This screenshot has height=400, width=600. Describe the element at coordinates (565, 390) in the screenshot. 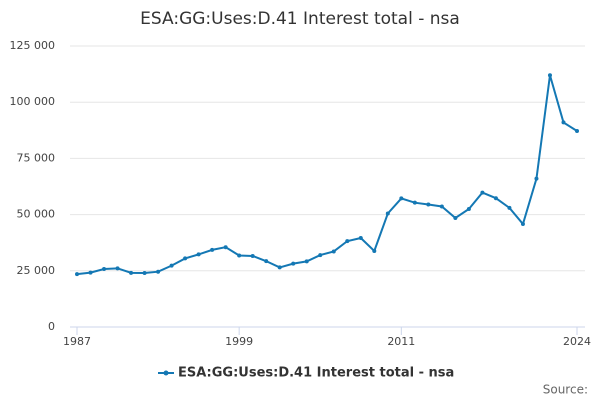

I see `source: Source:` at that location.